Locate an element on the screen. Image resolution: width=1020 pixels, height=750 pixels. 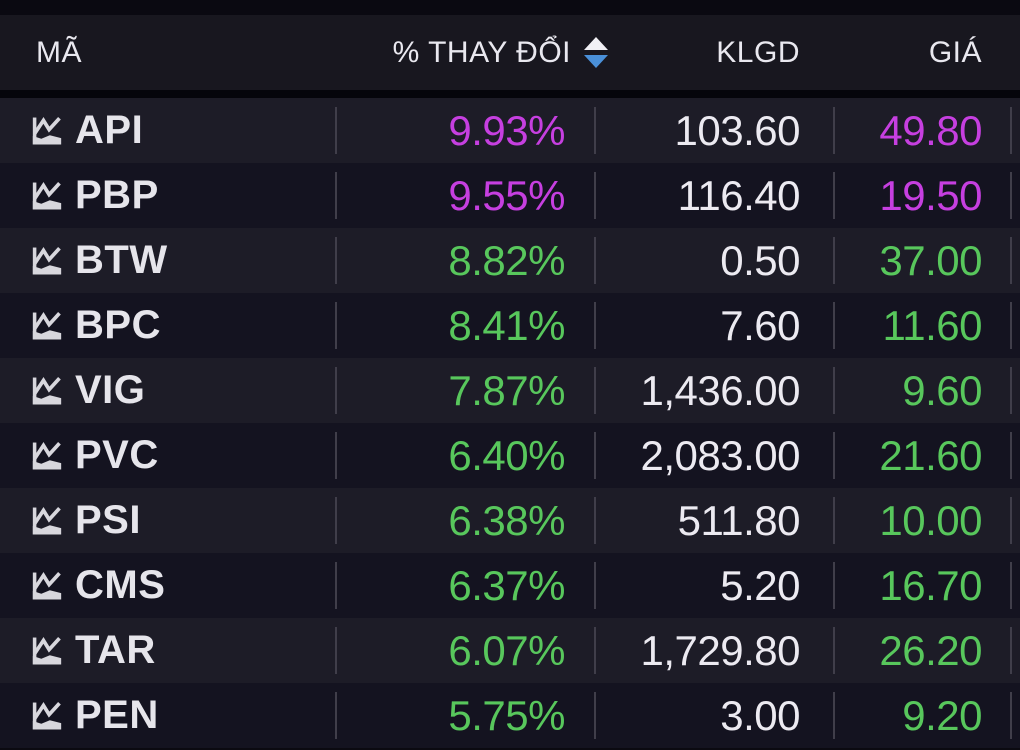
stock-change-percent: 6.40% is located at coordinates (506, 455).